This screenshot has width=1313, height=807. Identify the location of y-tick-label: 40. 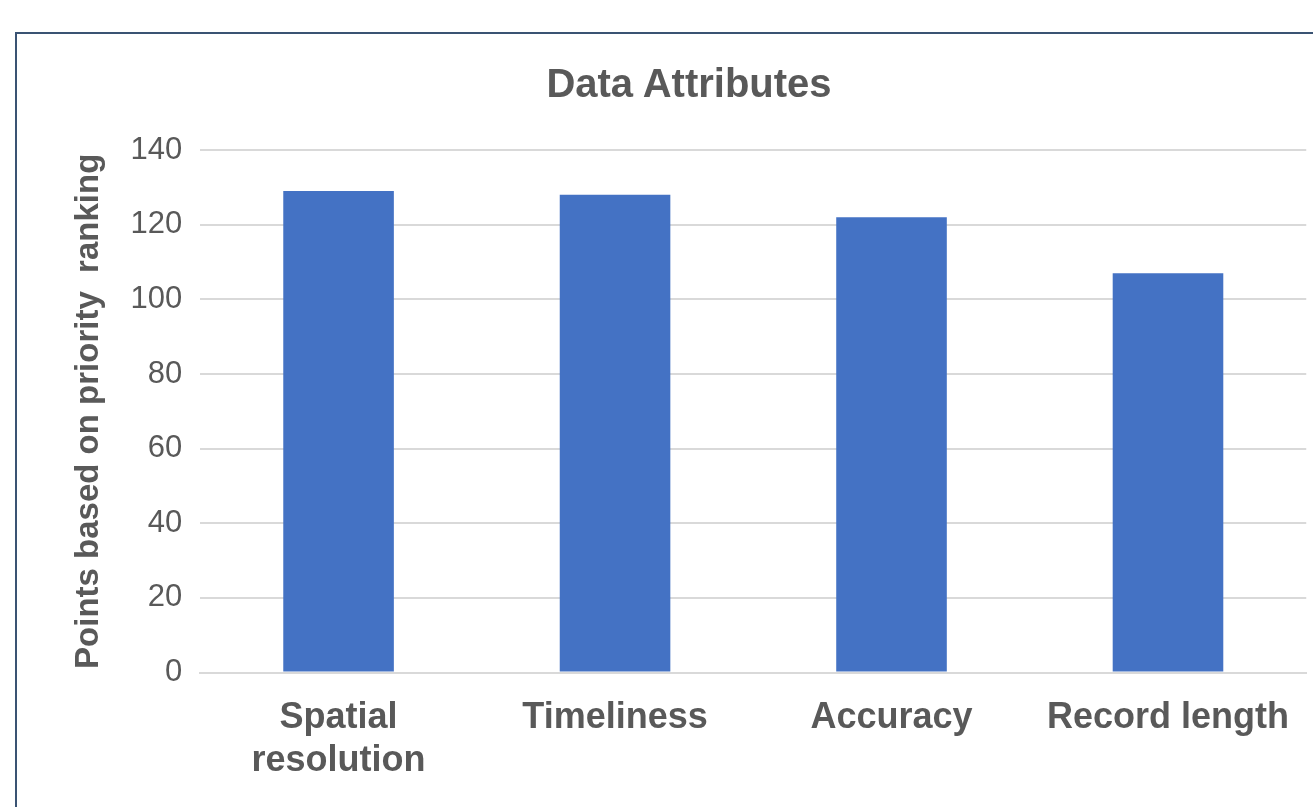
(165, 521).